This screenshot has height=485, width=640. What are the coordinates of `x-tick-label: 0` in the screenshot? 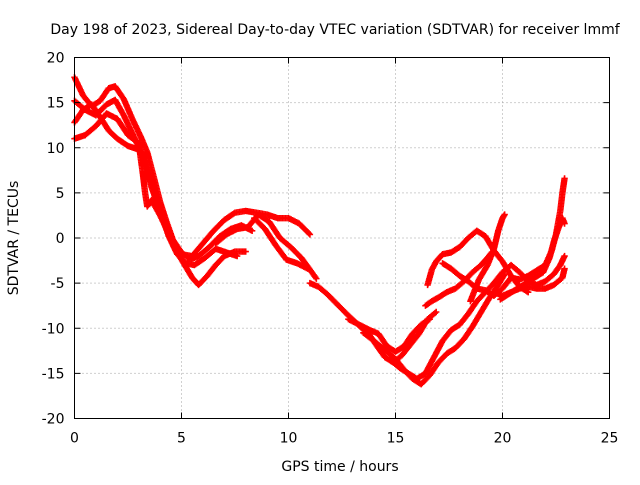 It's located at (74, 439).